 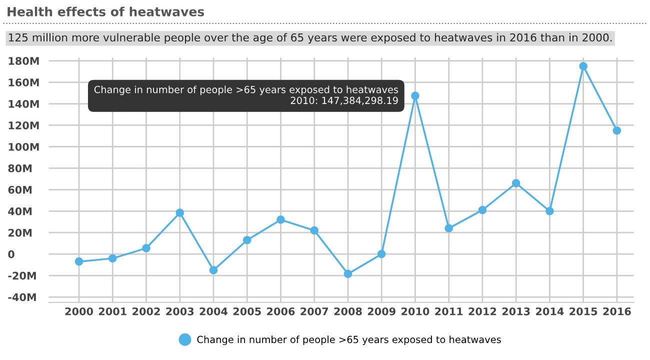 What do you see at coordinates (382, 311) in the screenshot?
I see `x-tick-label: 2009` at bounding box center [382, 311].